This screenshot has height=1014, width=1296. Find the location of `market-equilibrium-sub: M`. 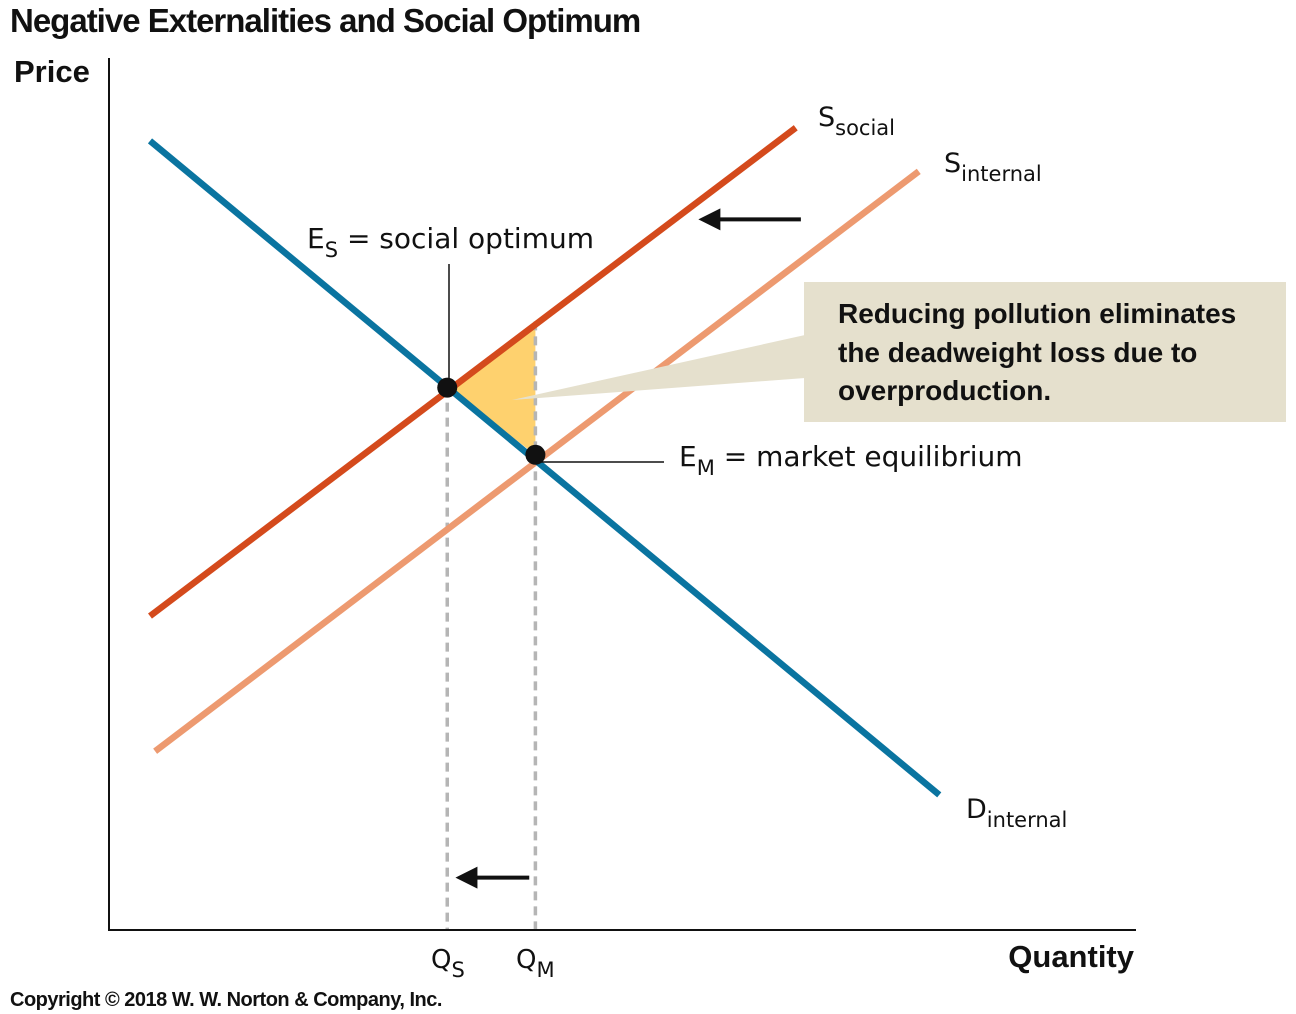

market-equilibrium-sub: M is located at coordinates (706, 468).